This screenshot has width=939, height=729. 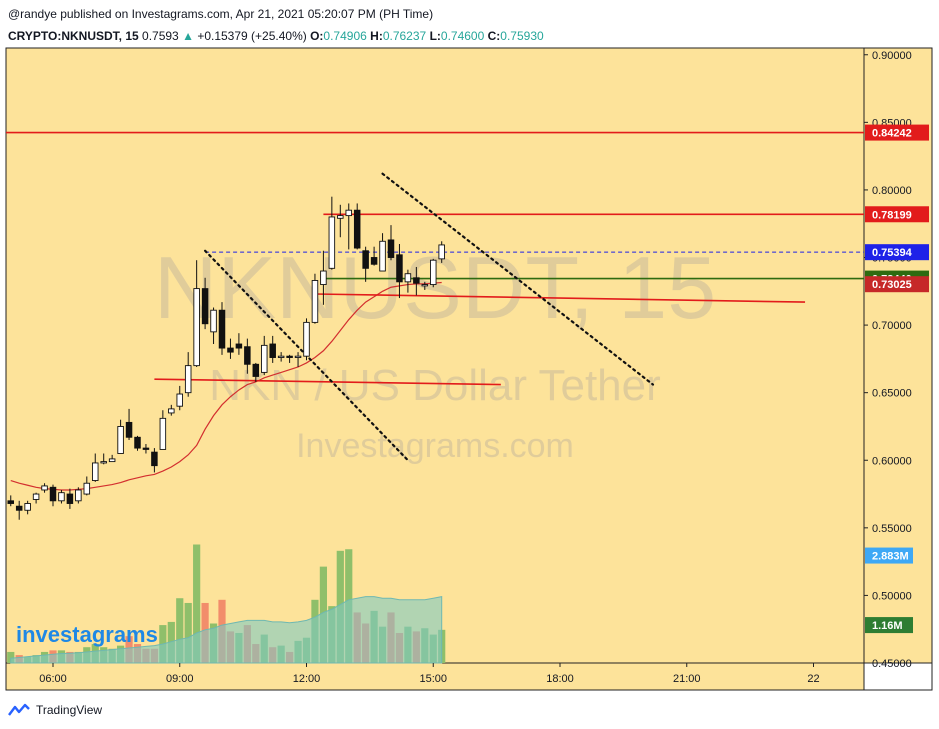 What do you see at coordinates (892, 285) in the screenshot?
I see `trend-line-badge: 0.73025` at bounding box center [892, 285].